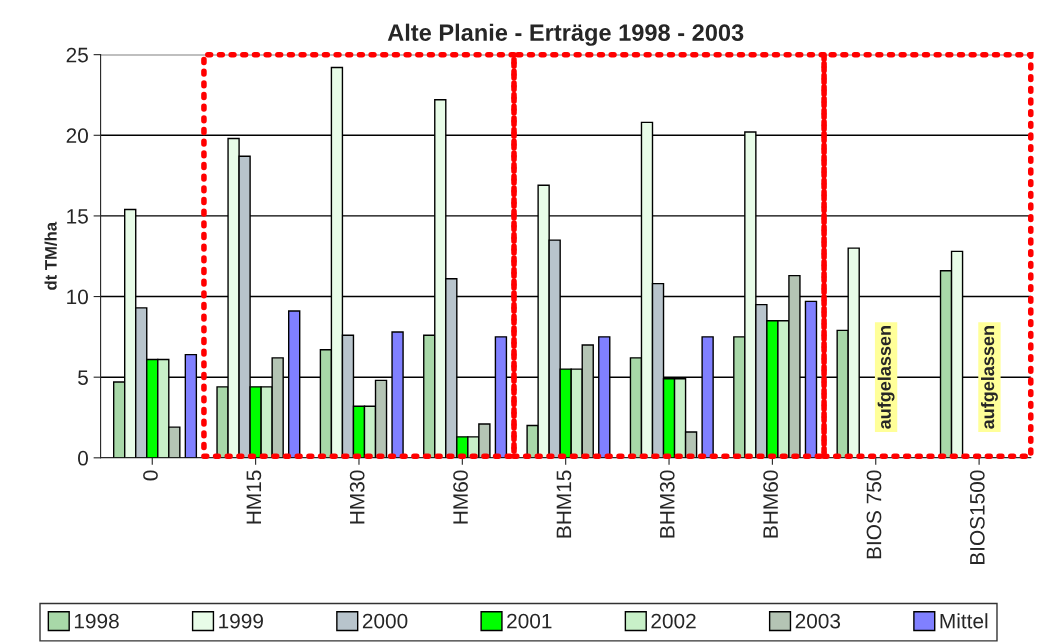 The width and height of the screenshot is (1037, 643). What do you see at coordinates (564, 504) in the screenshot?
I see `x-tick-label: BHM15` at bounding box center [564, 504].